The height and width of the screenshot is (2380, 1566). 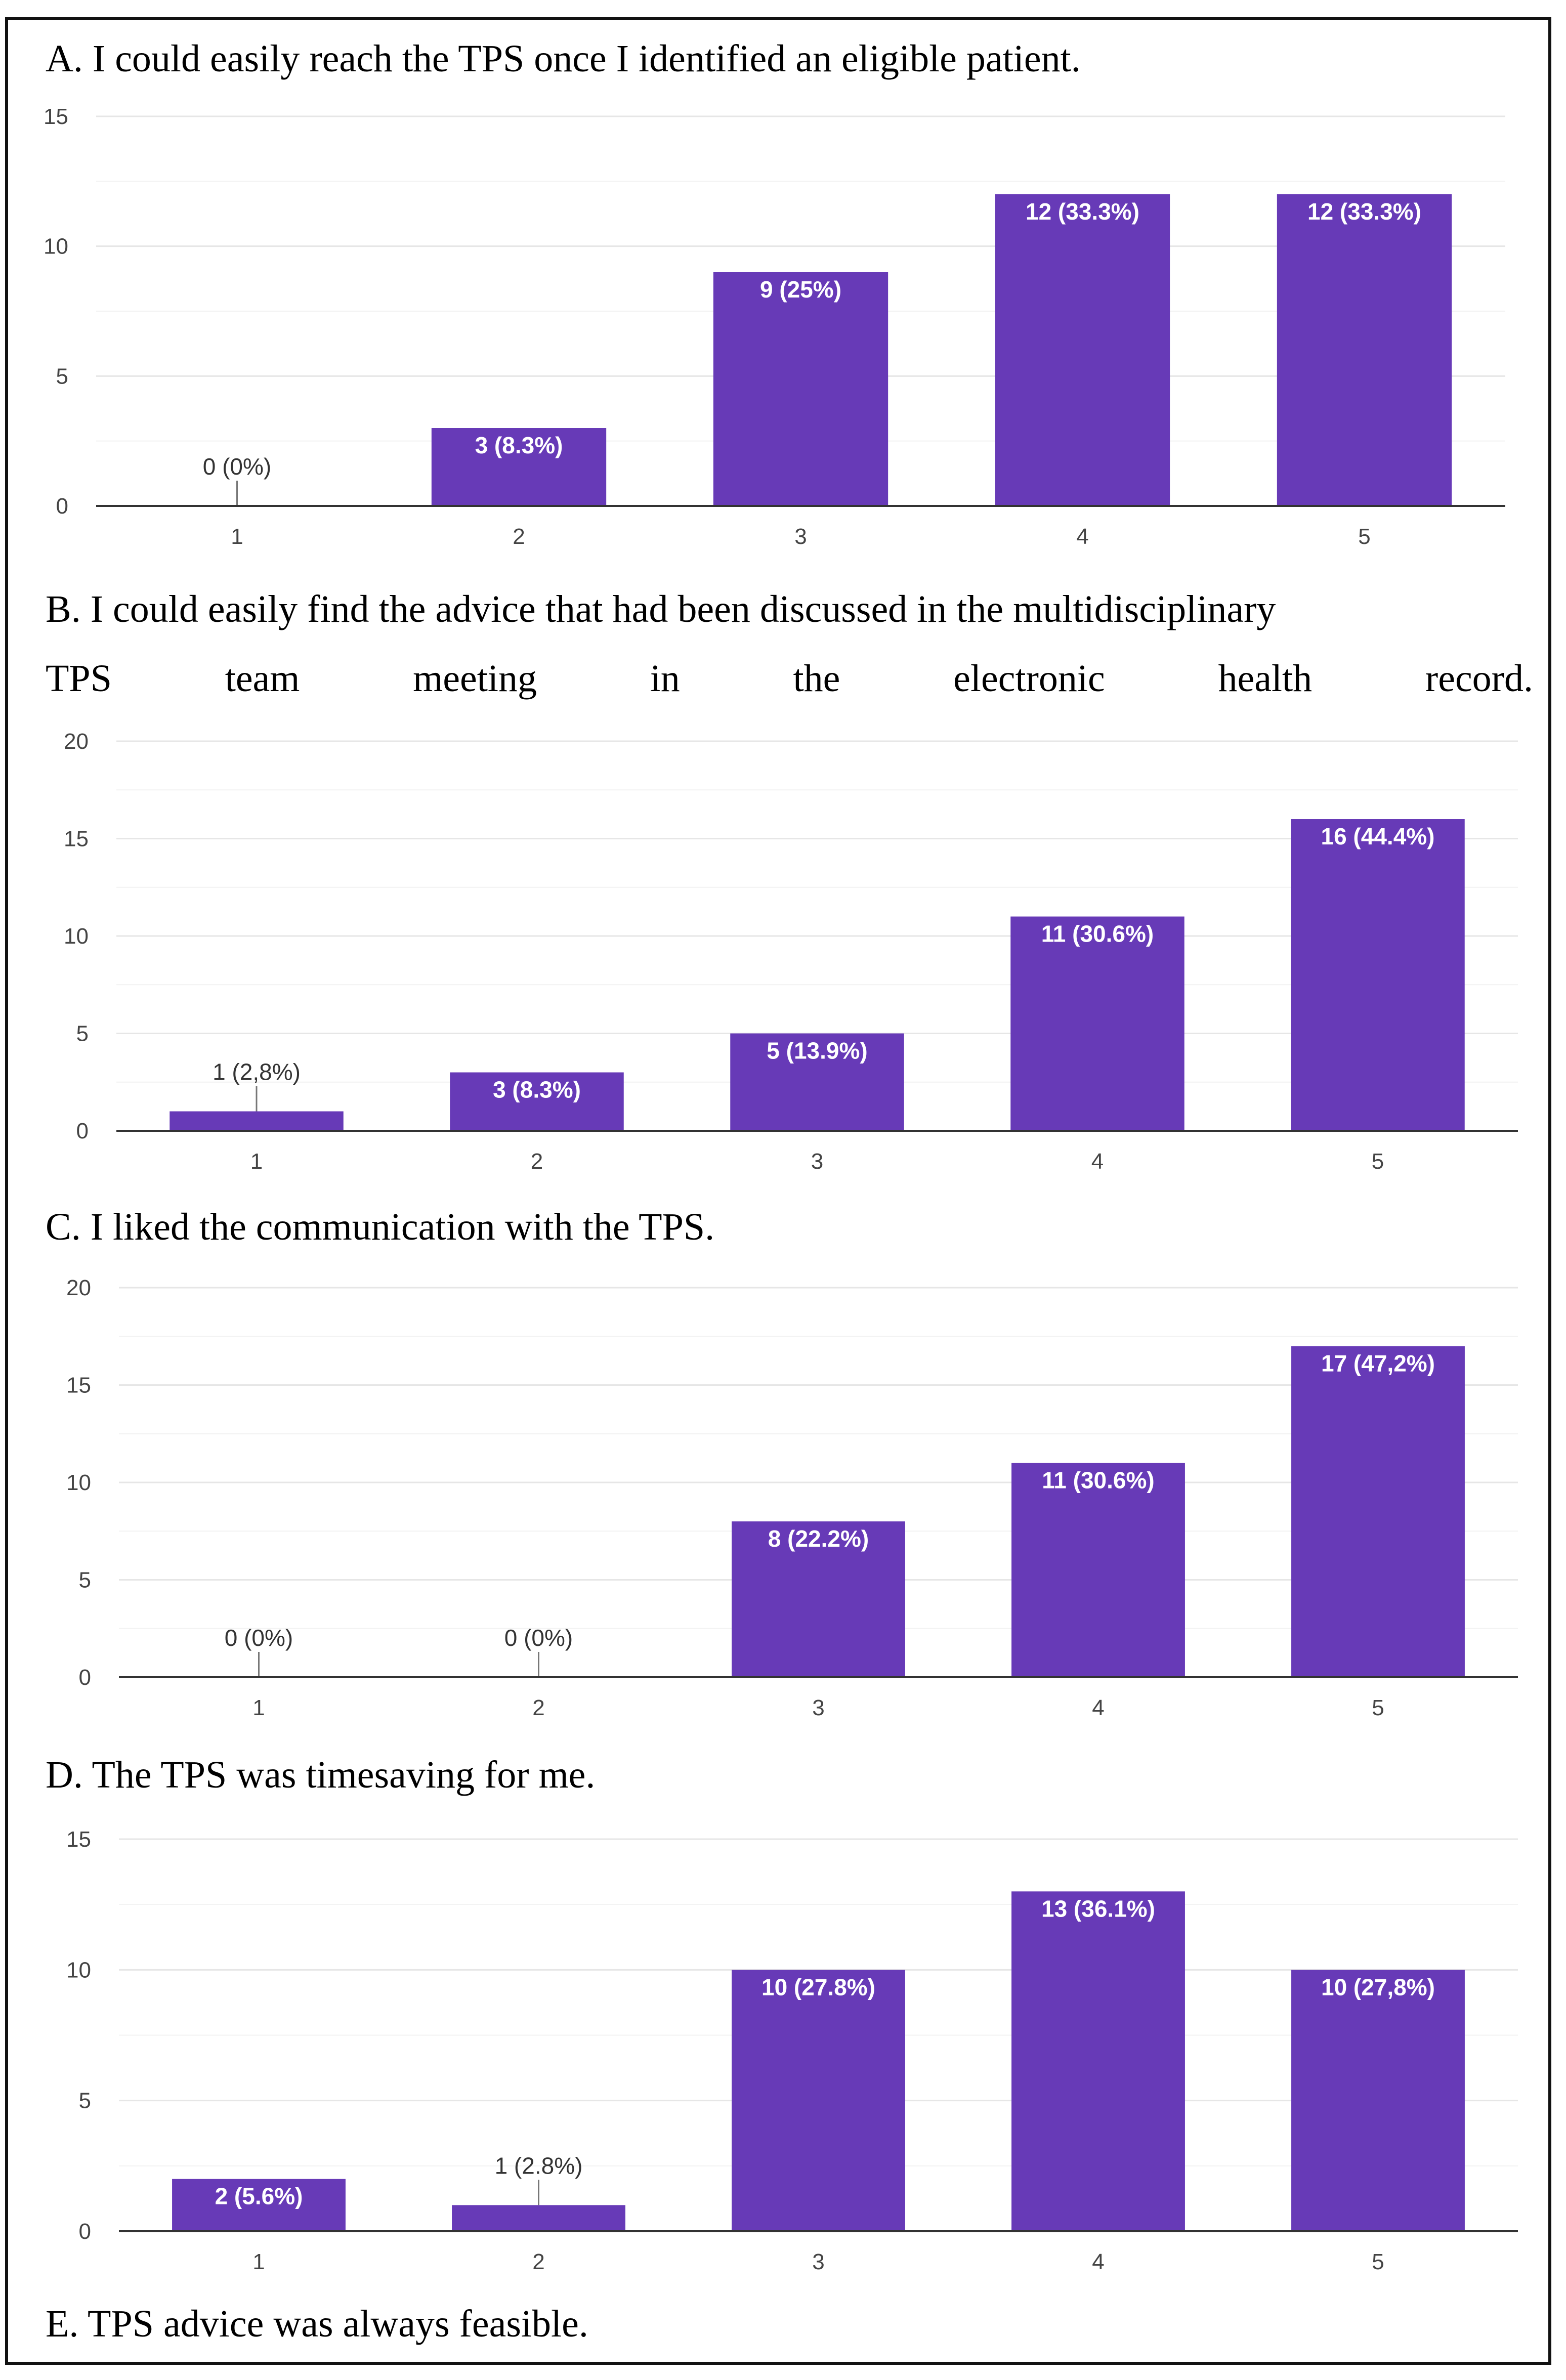 I want to click on data-label: 1 (2,8%), so click(x=257, y=1072).